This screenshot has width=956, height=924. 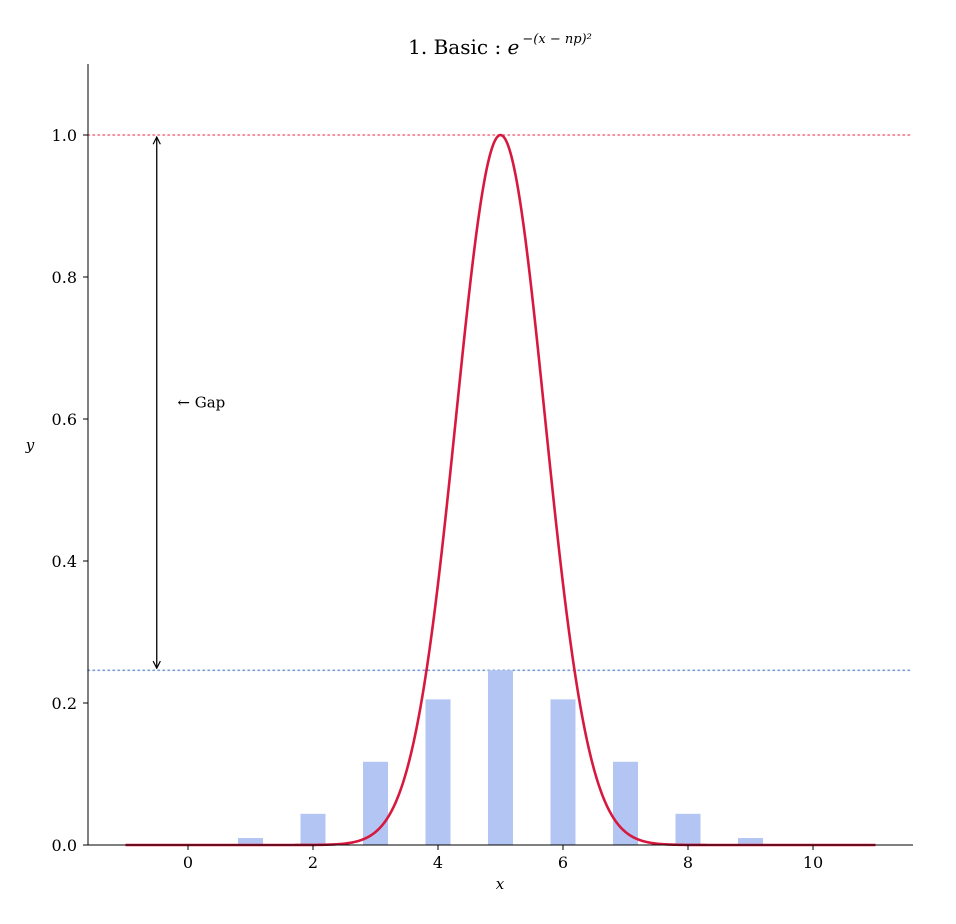 I want to click on y-axis-label: y, so click(x=30, y=445).